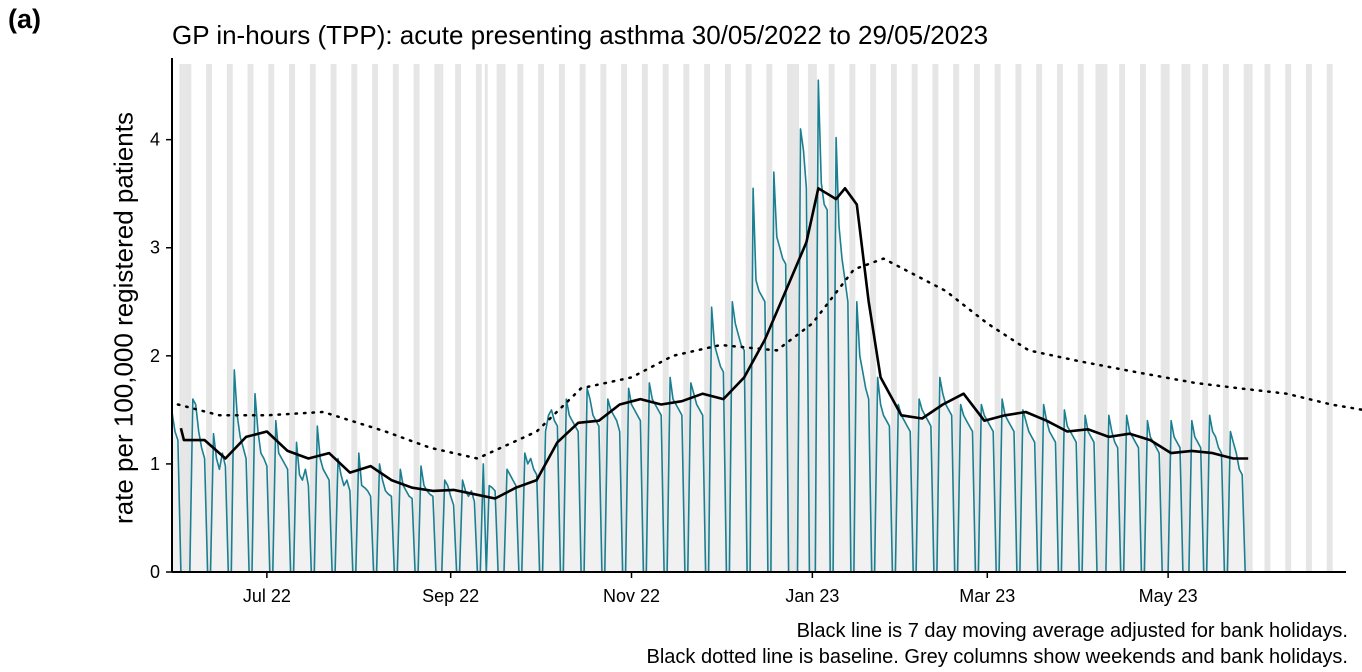 This screenshot has width=1362, height=672. Describe the element at coordinates (155, 356) in the screenshot. I see `y-tick-label: 2` at that location.